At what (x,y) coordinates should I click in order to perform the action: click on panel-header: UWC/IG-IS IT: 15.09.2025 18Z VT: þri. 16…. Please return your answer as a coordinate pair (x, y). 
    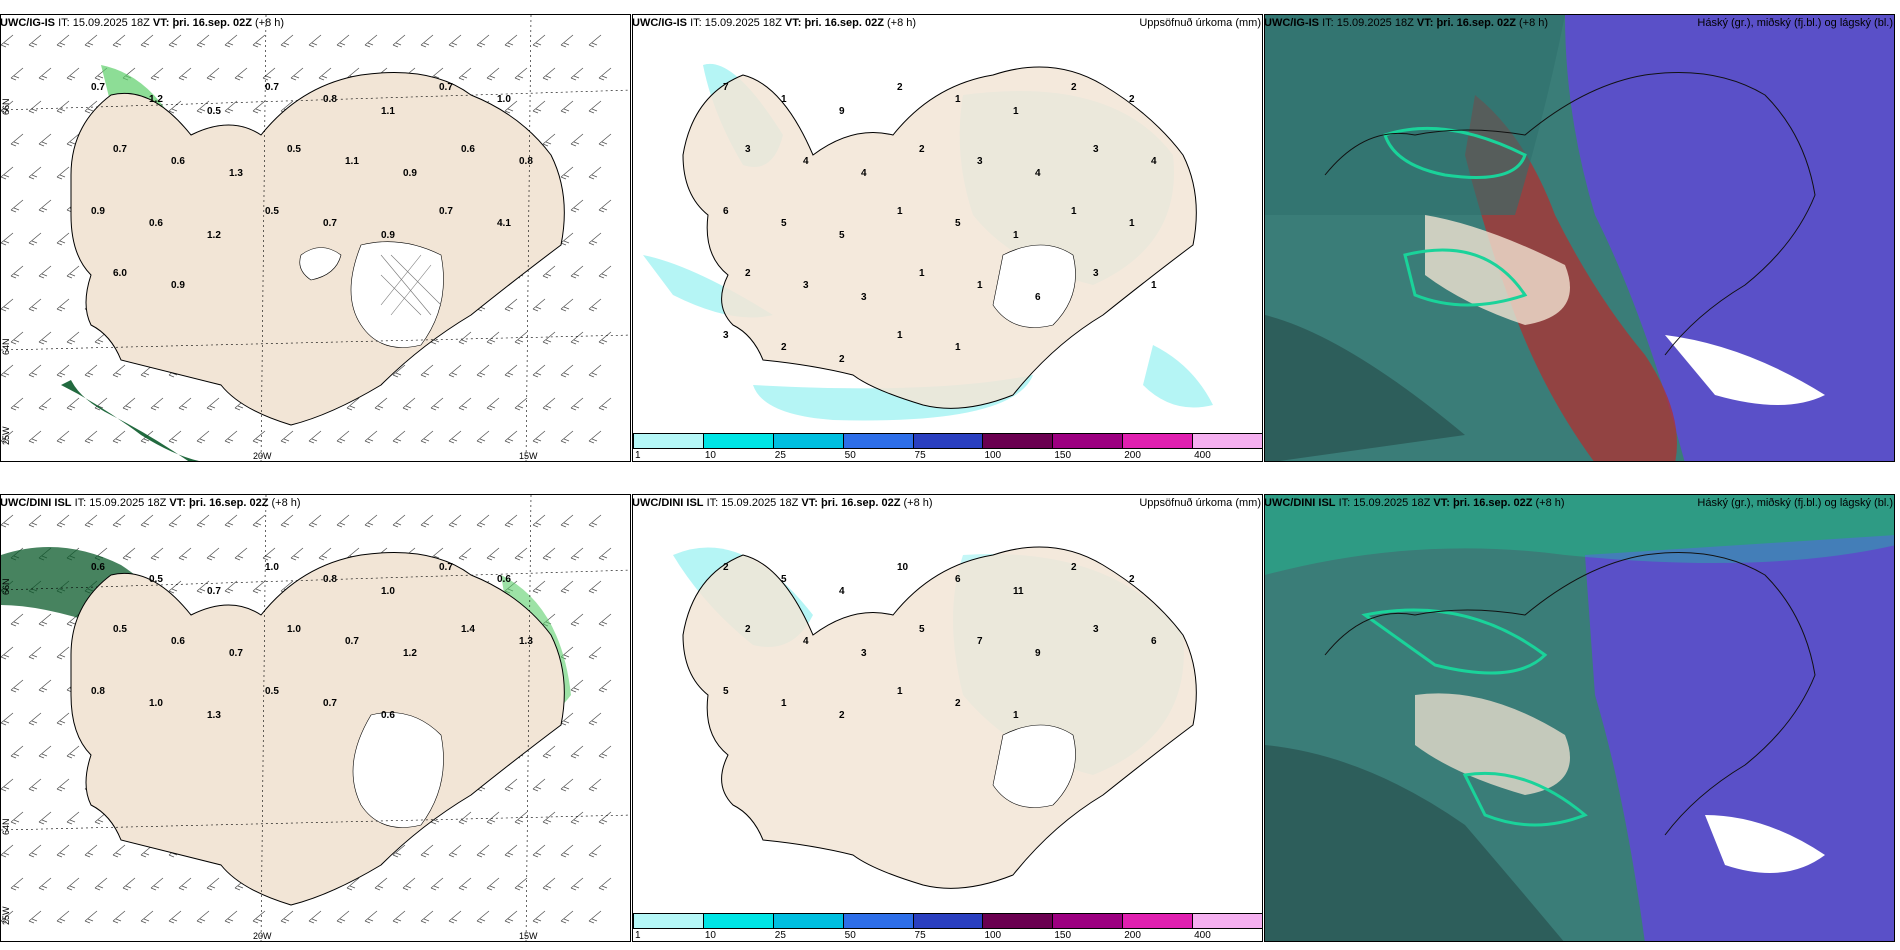
    Looking at the image, I should click on (1579, 23).